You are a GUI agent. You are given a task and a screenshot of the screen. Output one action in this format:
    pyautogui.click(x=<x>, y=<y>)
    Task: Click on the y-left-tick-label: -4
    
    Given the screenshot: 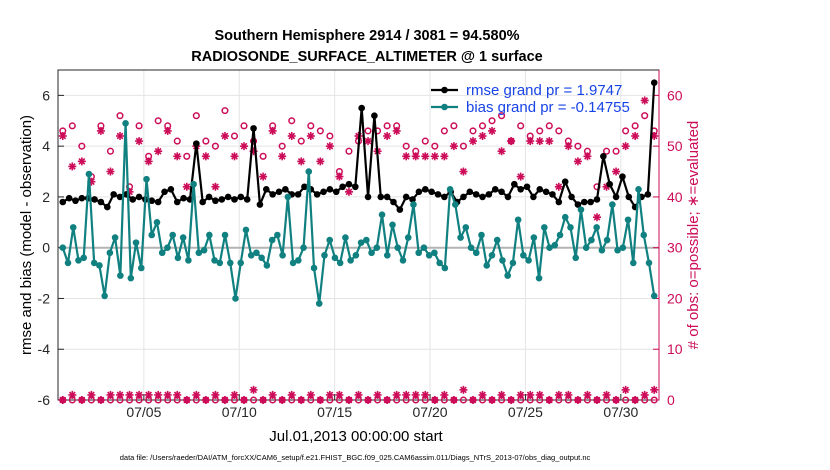 What is the action you would take?
    pyautogui.click(x=44, y=349)
    